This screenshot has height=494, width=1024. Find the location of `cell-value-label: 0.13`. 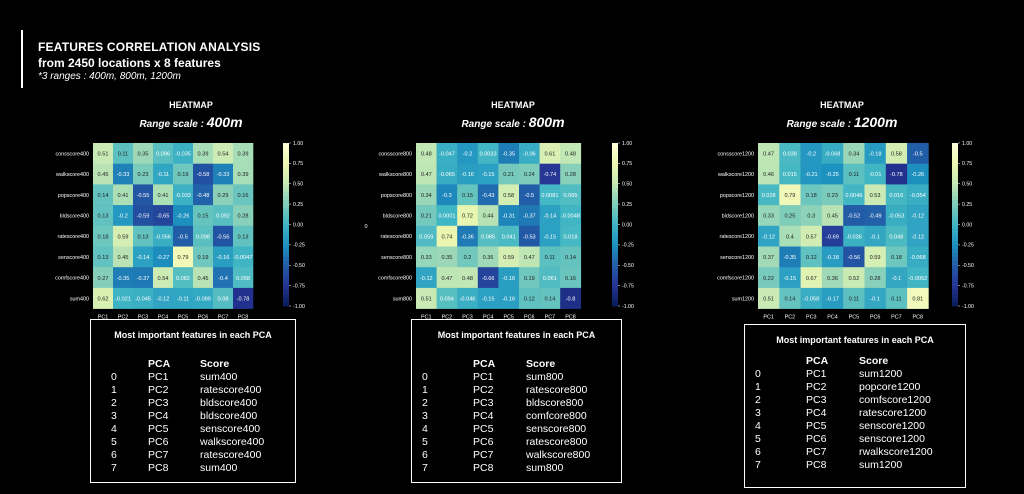

cell-value-label: 0.13 is located at coordinates (243, 237).